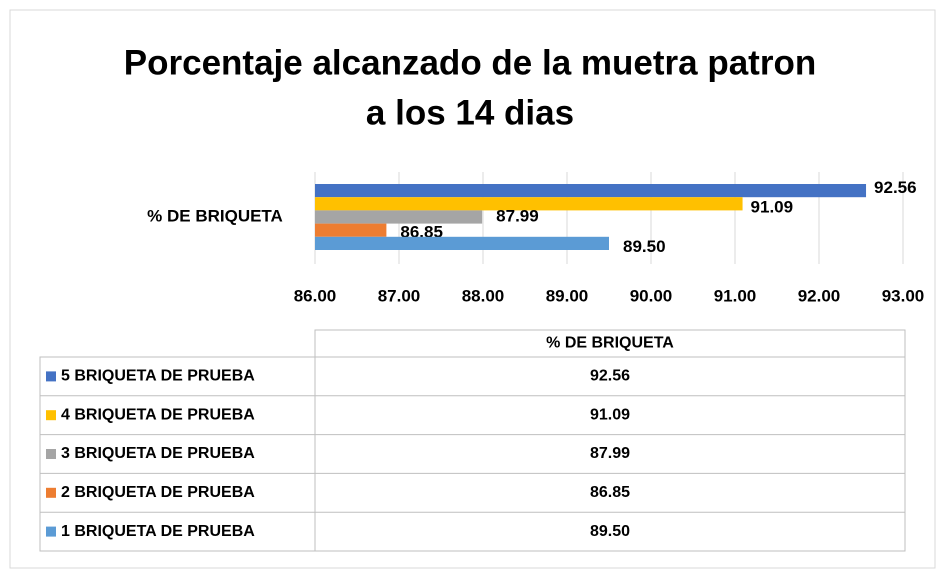 Image resolution: width=940 pixels, height=569 pixels. I want to click on legend-label: 2 BRIQUETA DE PRUEBA, so click(158, 492).